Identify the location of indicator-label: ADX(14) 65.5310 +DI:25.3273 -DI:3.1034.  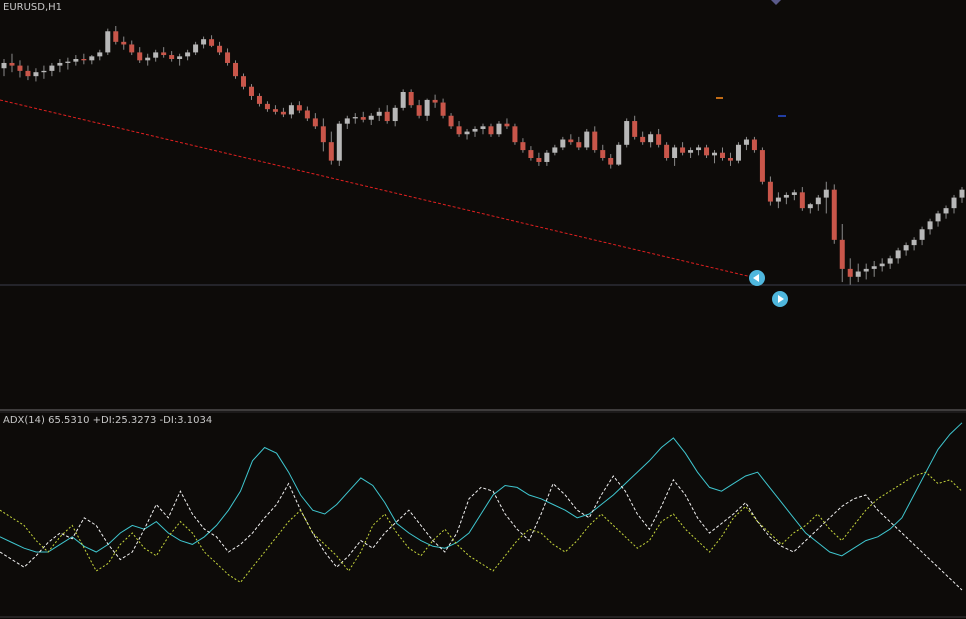
(108, 420).